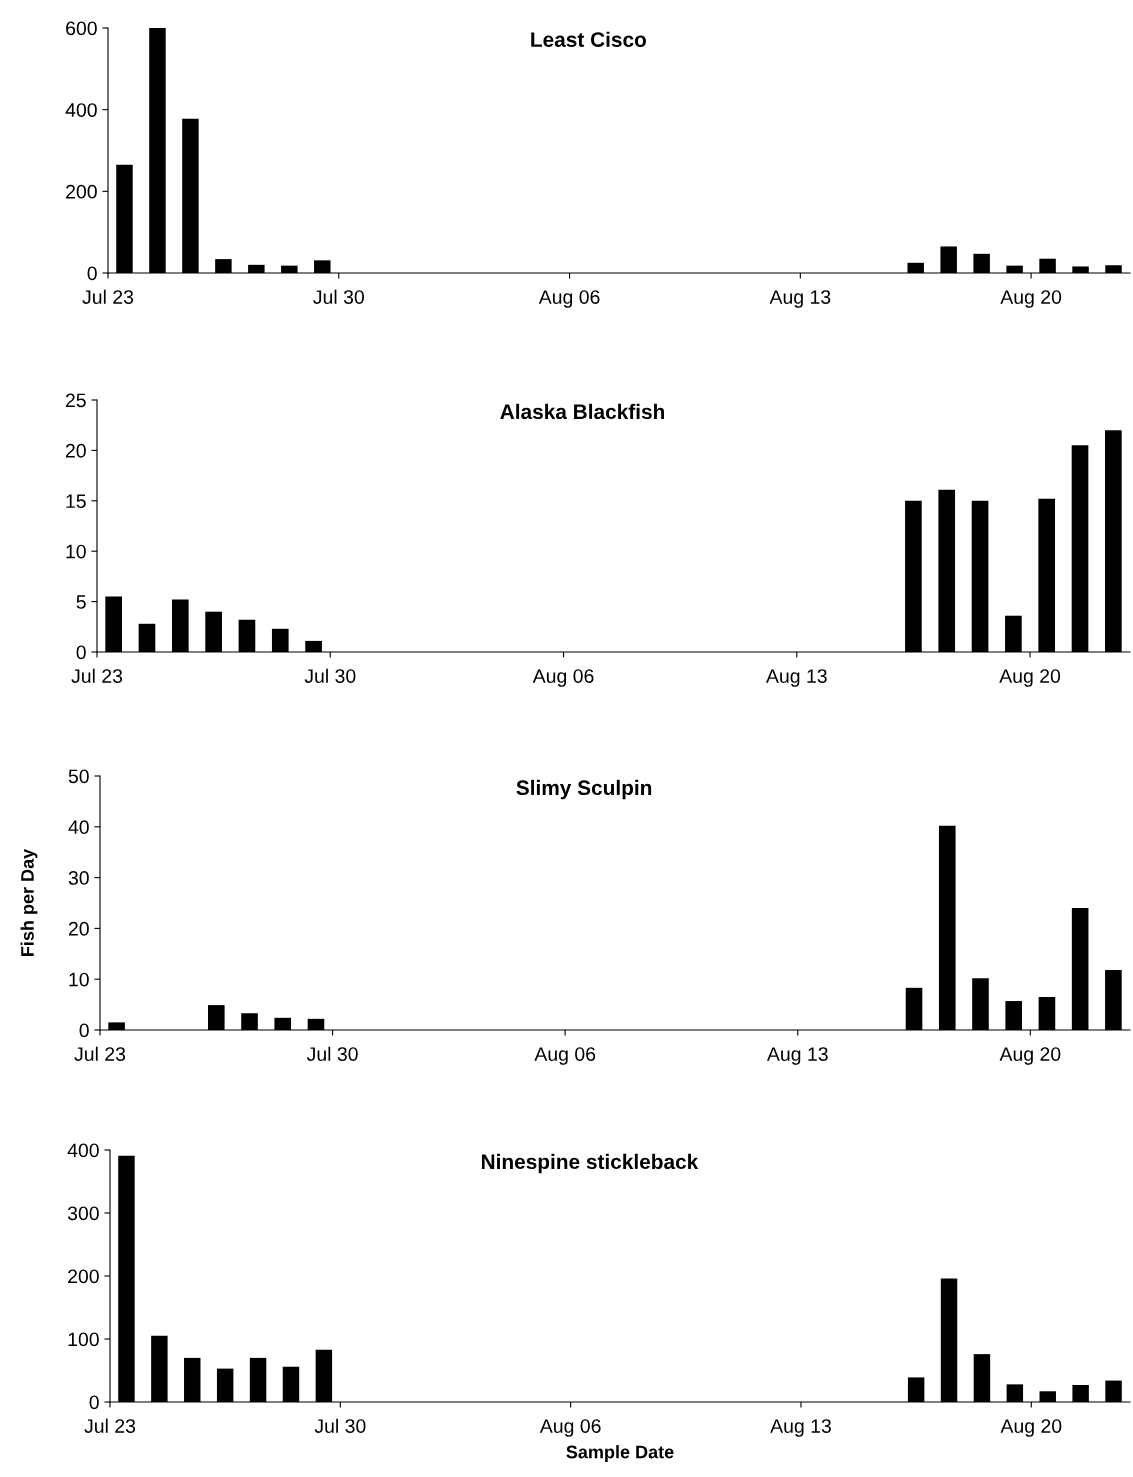 The width and height of the screenshot is (1133, 1477). I want to click on chart-title: Least Cisco, so click(588, 39).